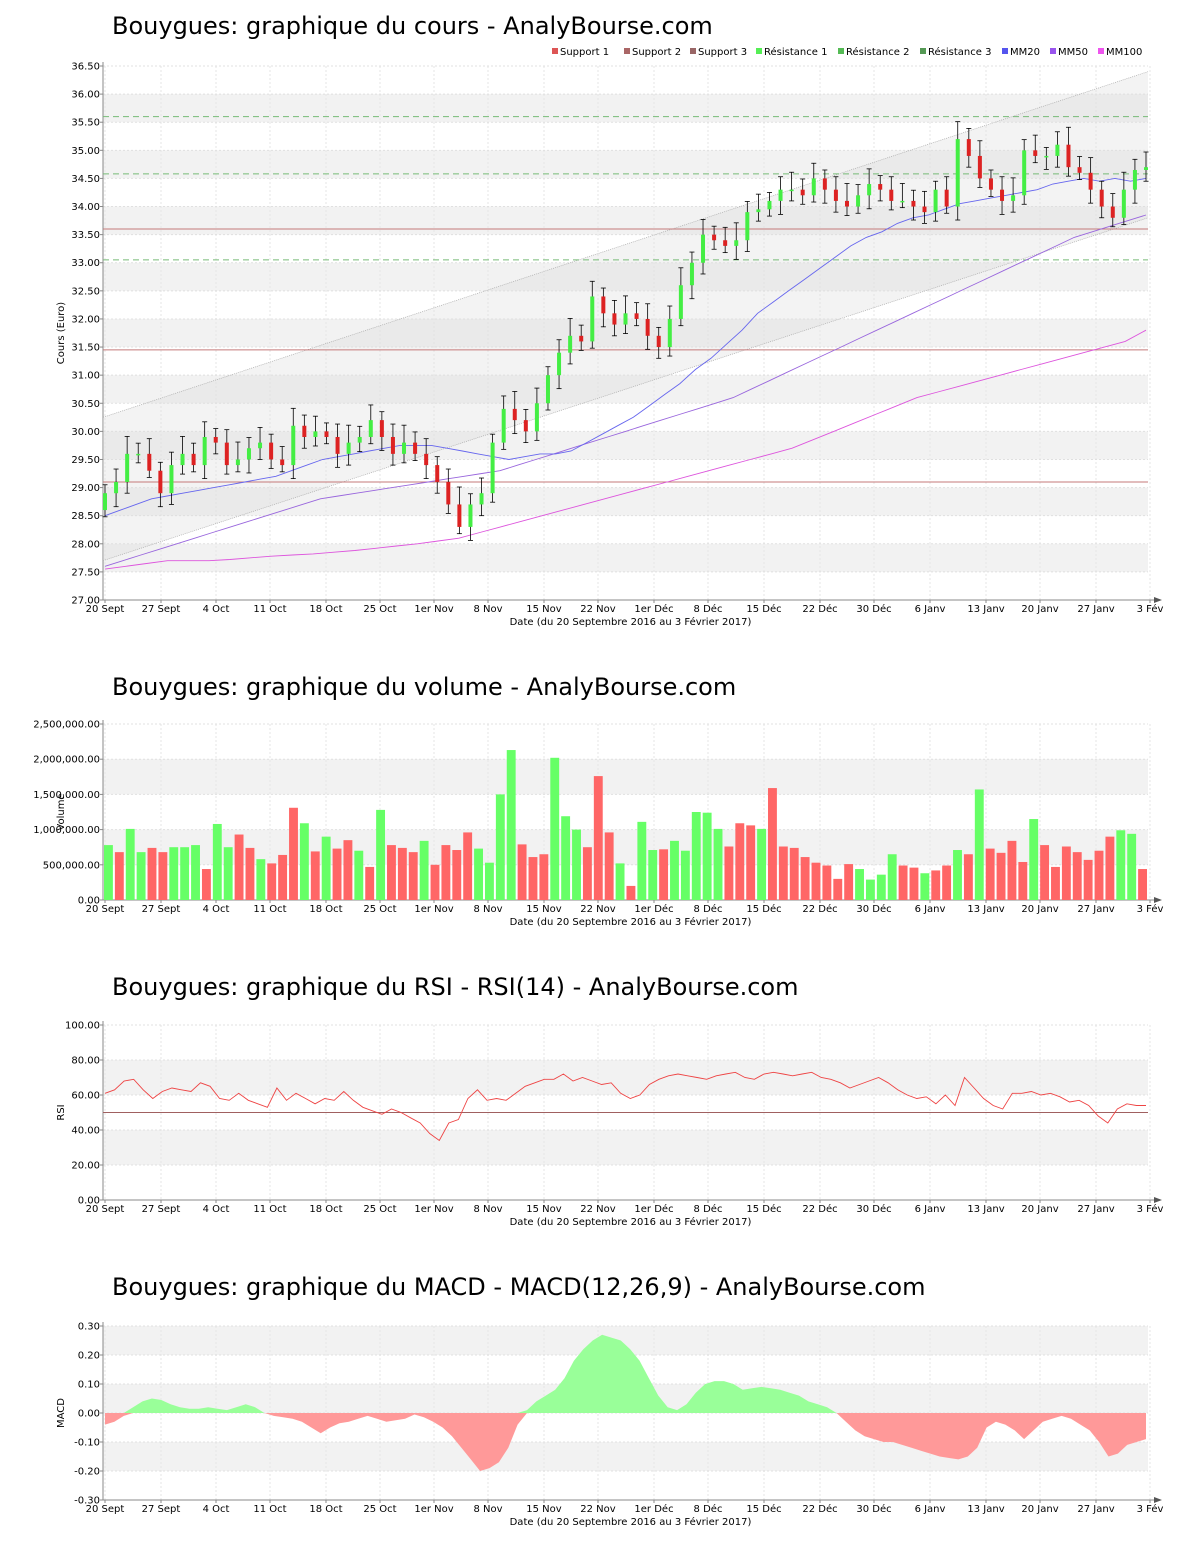 This screenshot has width=1200, height=1554. I want to click on x-tick-label: 13 Janv, so click(985, 1209).